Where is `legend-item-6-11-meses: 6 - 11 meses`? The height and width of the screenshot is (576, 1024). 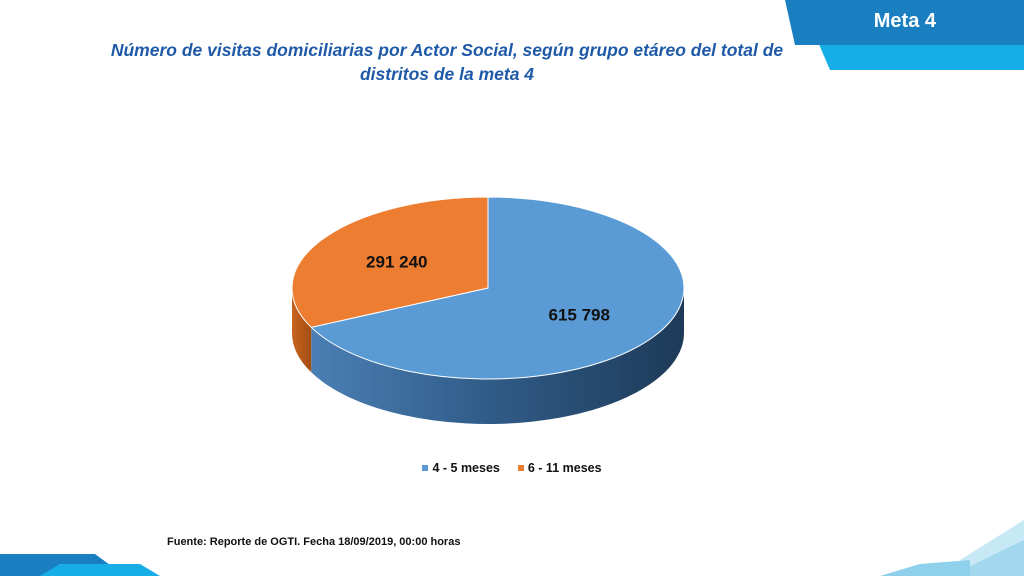 legend-item-6-11-meses: 6 - 11 meses is located at coordinates (559, 468).